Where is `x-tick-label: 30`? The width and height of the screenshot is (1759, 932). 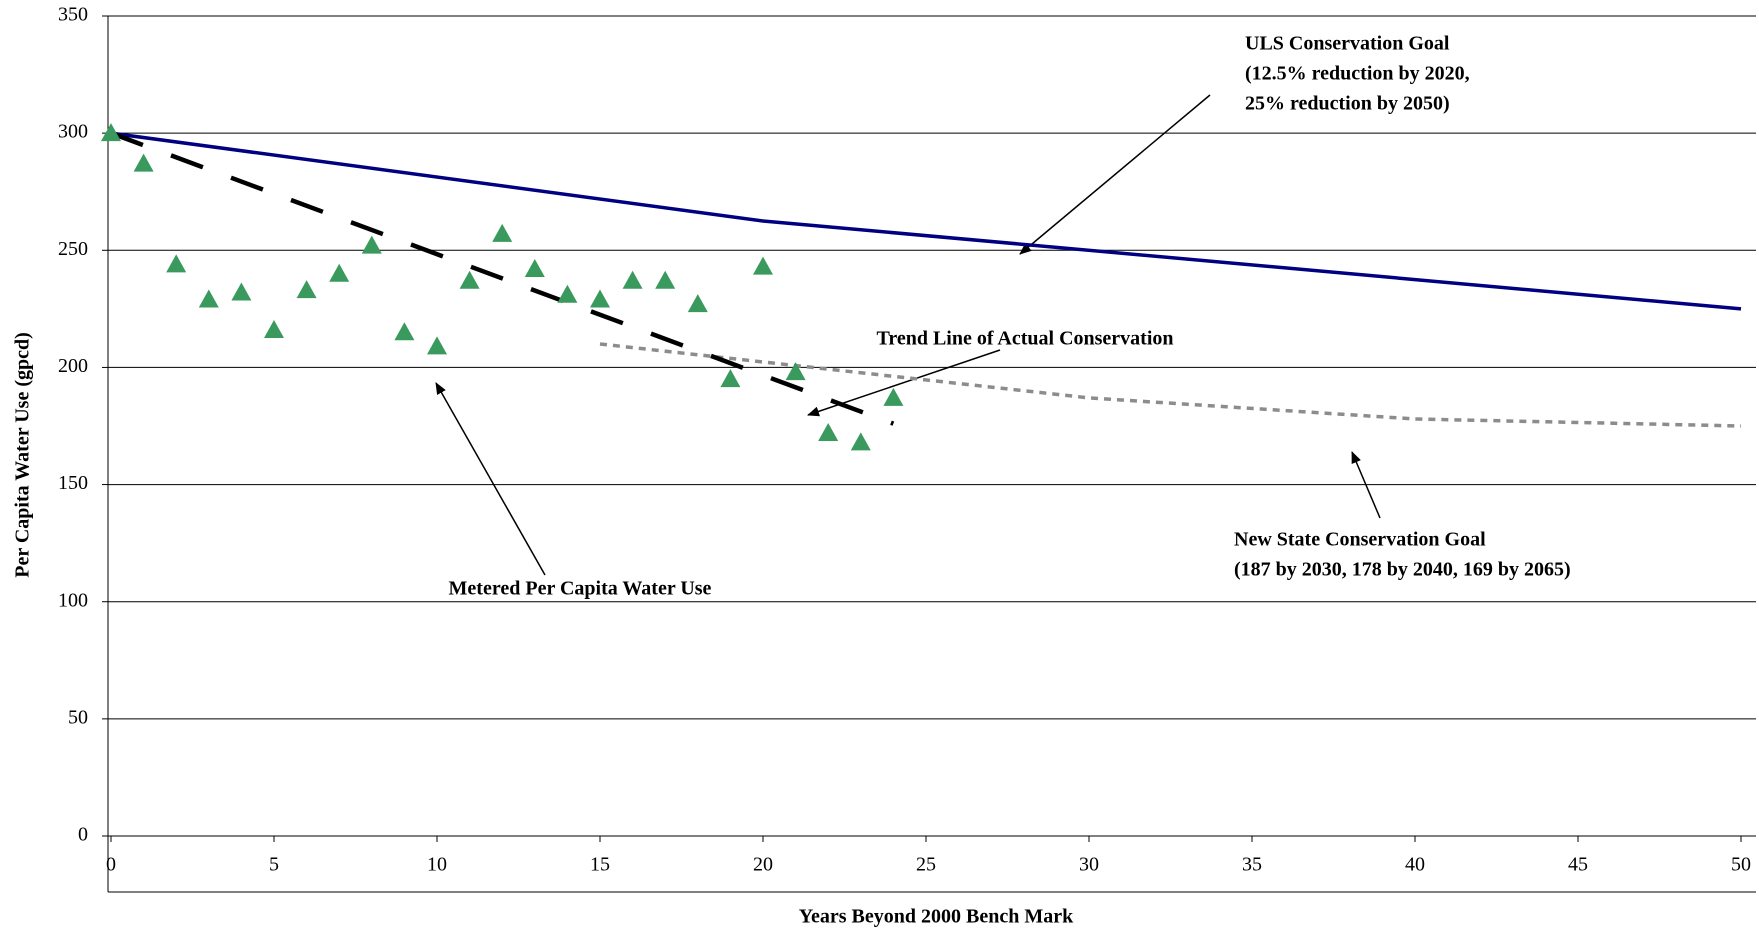 x-tick-label: 30 is located at coordinates (1089, 865).